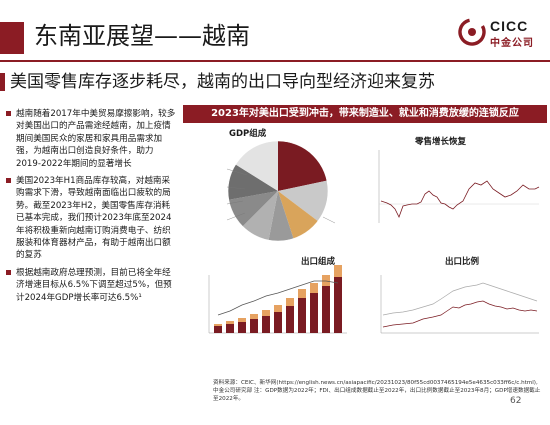 The image size is (550, 425). I want to click on company-logo: CICC 中金公司, so click(502, 31).